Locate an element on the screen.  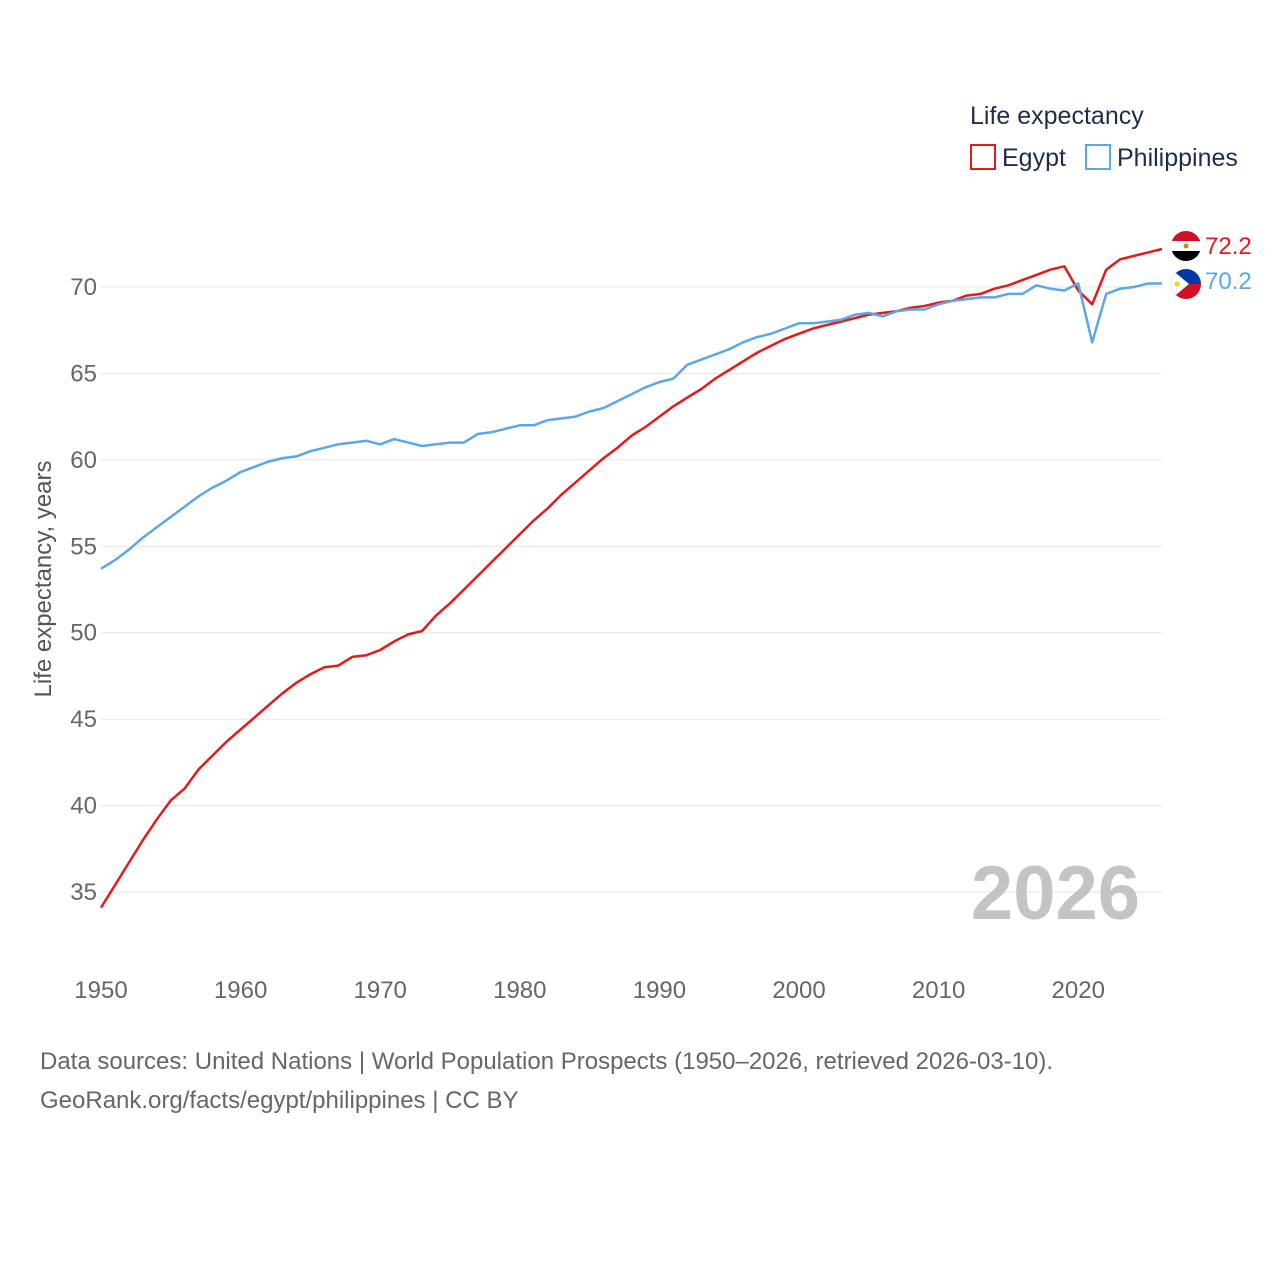
philippines-flag-icon is located at coordinates (1186, 284).